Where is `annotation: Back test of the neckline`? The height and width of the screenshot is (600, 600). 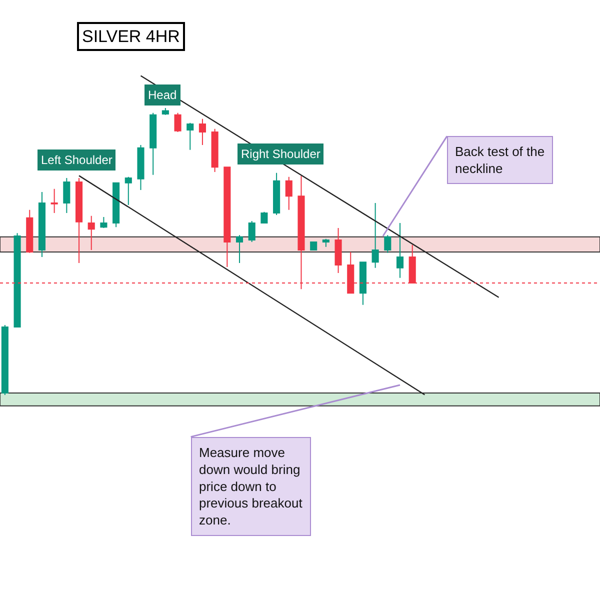 annotation: Back test of the neckline is located at coordinates (500, 160).